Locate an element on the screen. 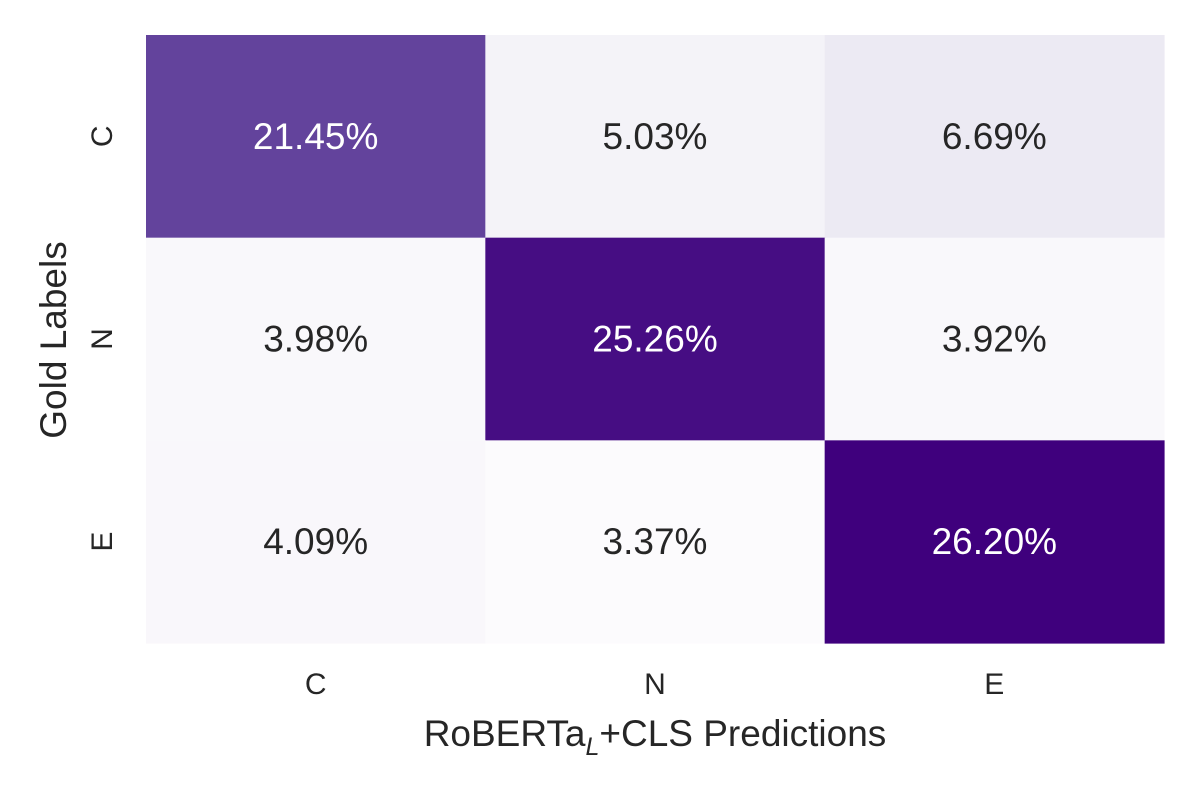 The image size is (1200, 800). heatmap-cell-C-C is located at coordinates (316, 137).